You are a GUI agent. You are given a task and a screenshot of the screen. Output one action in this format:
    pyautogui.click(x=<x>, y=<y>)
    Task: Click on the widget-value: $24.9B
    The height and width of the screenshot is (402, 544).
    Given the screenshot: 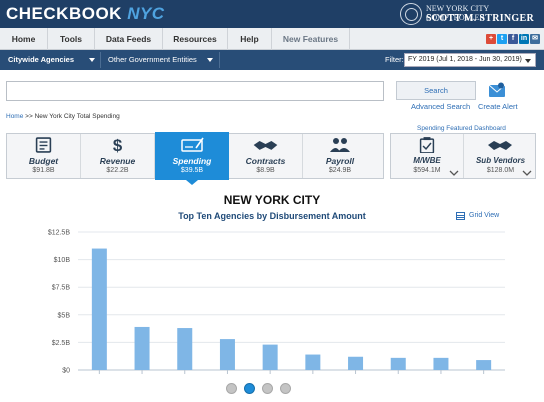 What is the action you would take?
    pyautogui.click(x=340, y=170)
    